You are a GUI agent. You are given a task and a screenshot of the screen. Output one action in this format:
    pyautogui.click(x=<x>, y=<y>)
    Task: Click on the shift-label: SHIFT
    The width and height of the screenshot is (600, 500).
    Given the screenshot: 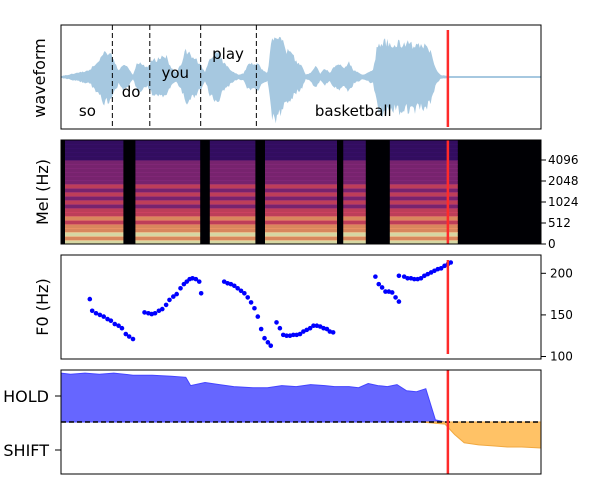 What is the action you would take?
    pyautogui.click(x=26, y=450)
    